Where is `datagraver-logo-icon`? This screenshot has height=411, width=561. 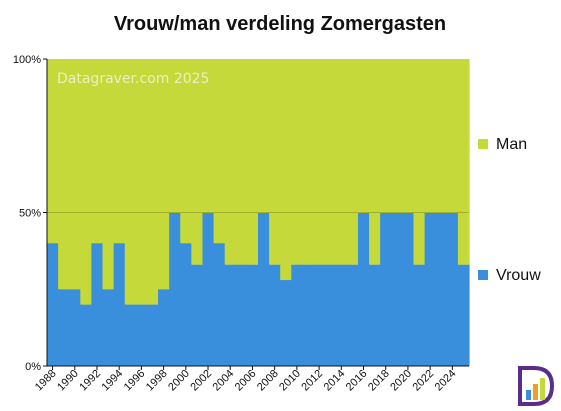
datagraver-logo-icon is located at coordinates (536, 386).